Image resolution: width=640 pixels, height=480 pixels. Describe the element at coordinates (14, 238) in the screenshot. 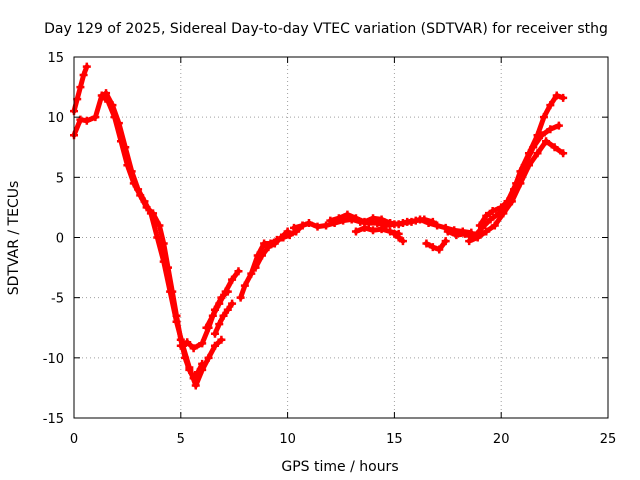

I see `y-axis-label: SDTVAR / TECUs` at that location.